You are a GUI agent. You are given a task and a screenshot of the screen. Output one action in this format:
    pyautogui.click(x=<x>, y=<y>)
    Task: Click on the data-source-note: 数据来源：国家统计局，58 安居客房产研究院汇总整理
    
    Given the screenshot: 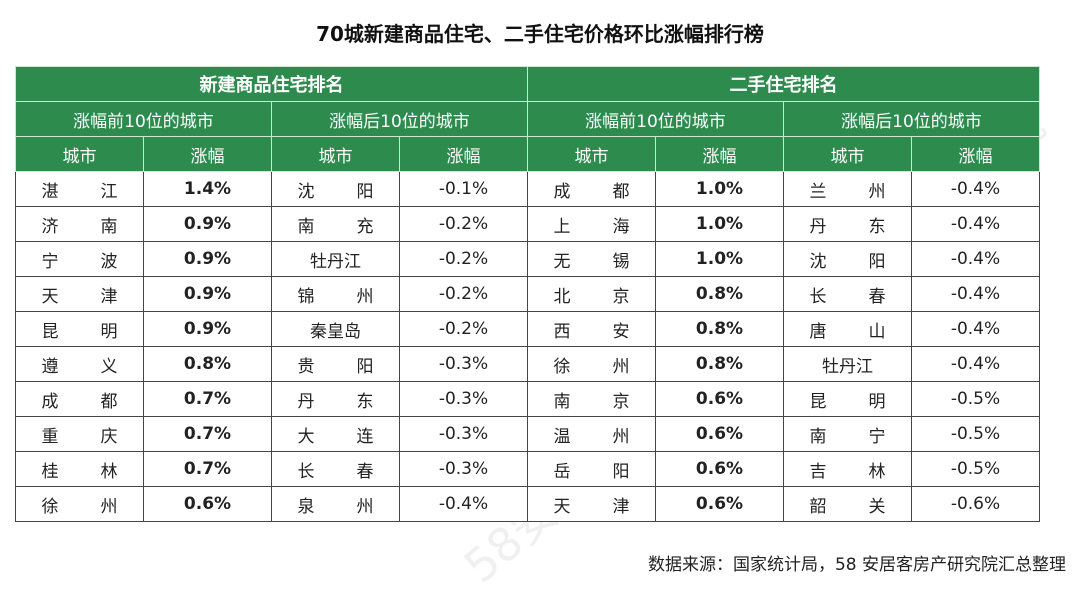 What is the action you would take?
    pyautogui.click(x=856, y=565)
    